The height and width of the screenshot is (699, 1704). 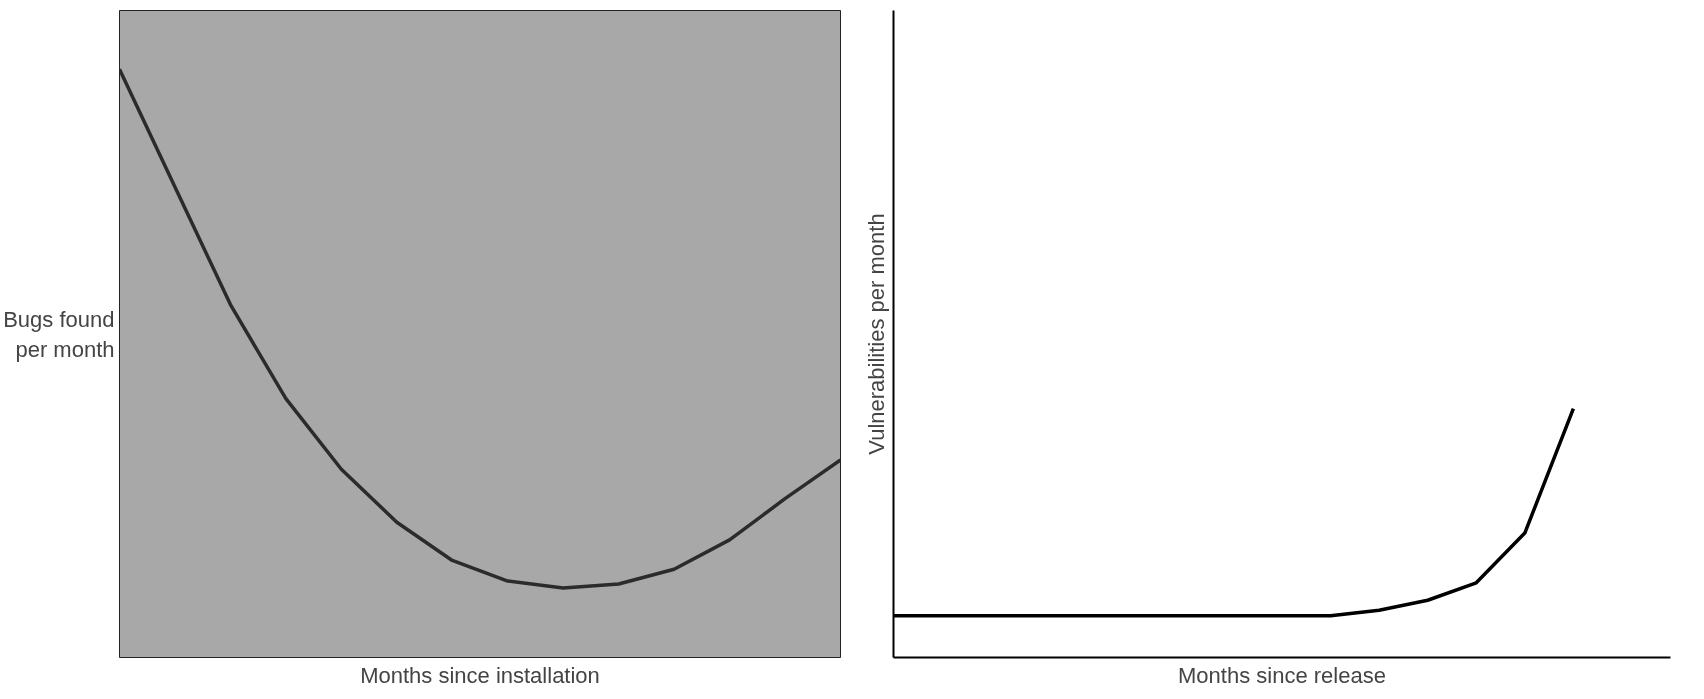 I want to click on y-axis-title: Bugs found per month, so click(x=59, y=334).